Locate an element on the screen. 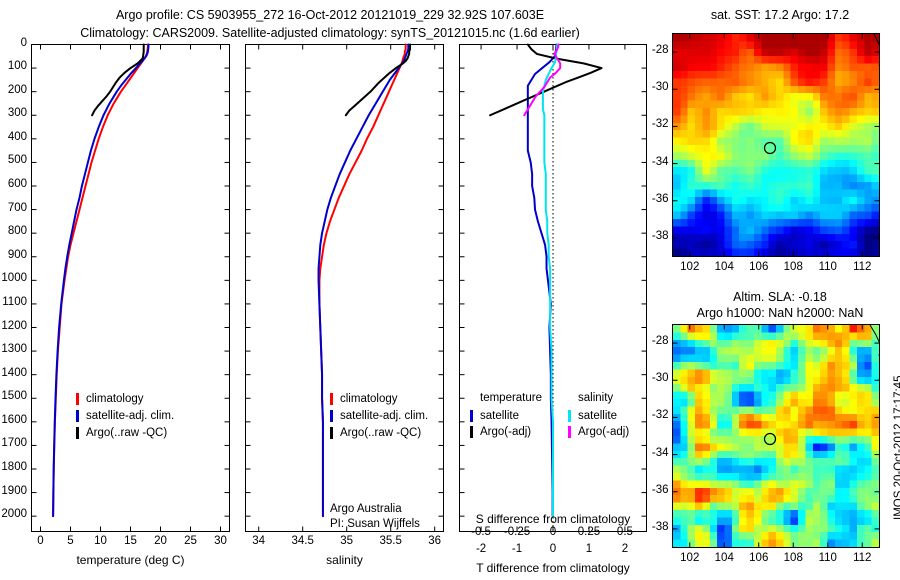 The width and height of the screenshot is (900, 580). depth-tick-label: 1900 is located at coordinates (14, 490).